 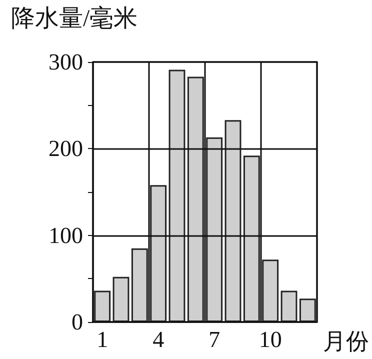 I want to click on x-axis-title: 月份, so click(x=346, y=341).